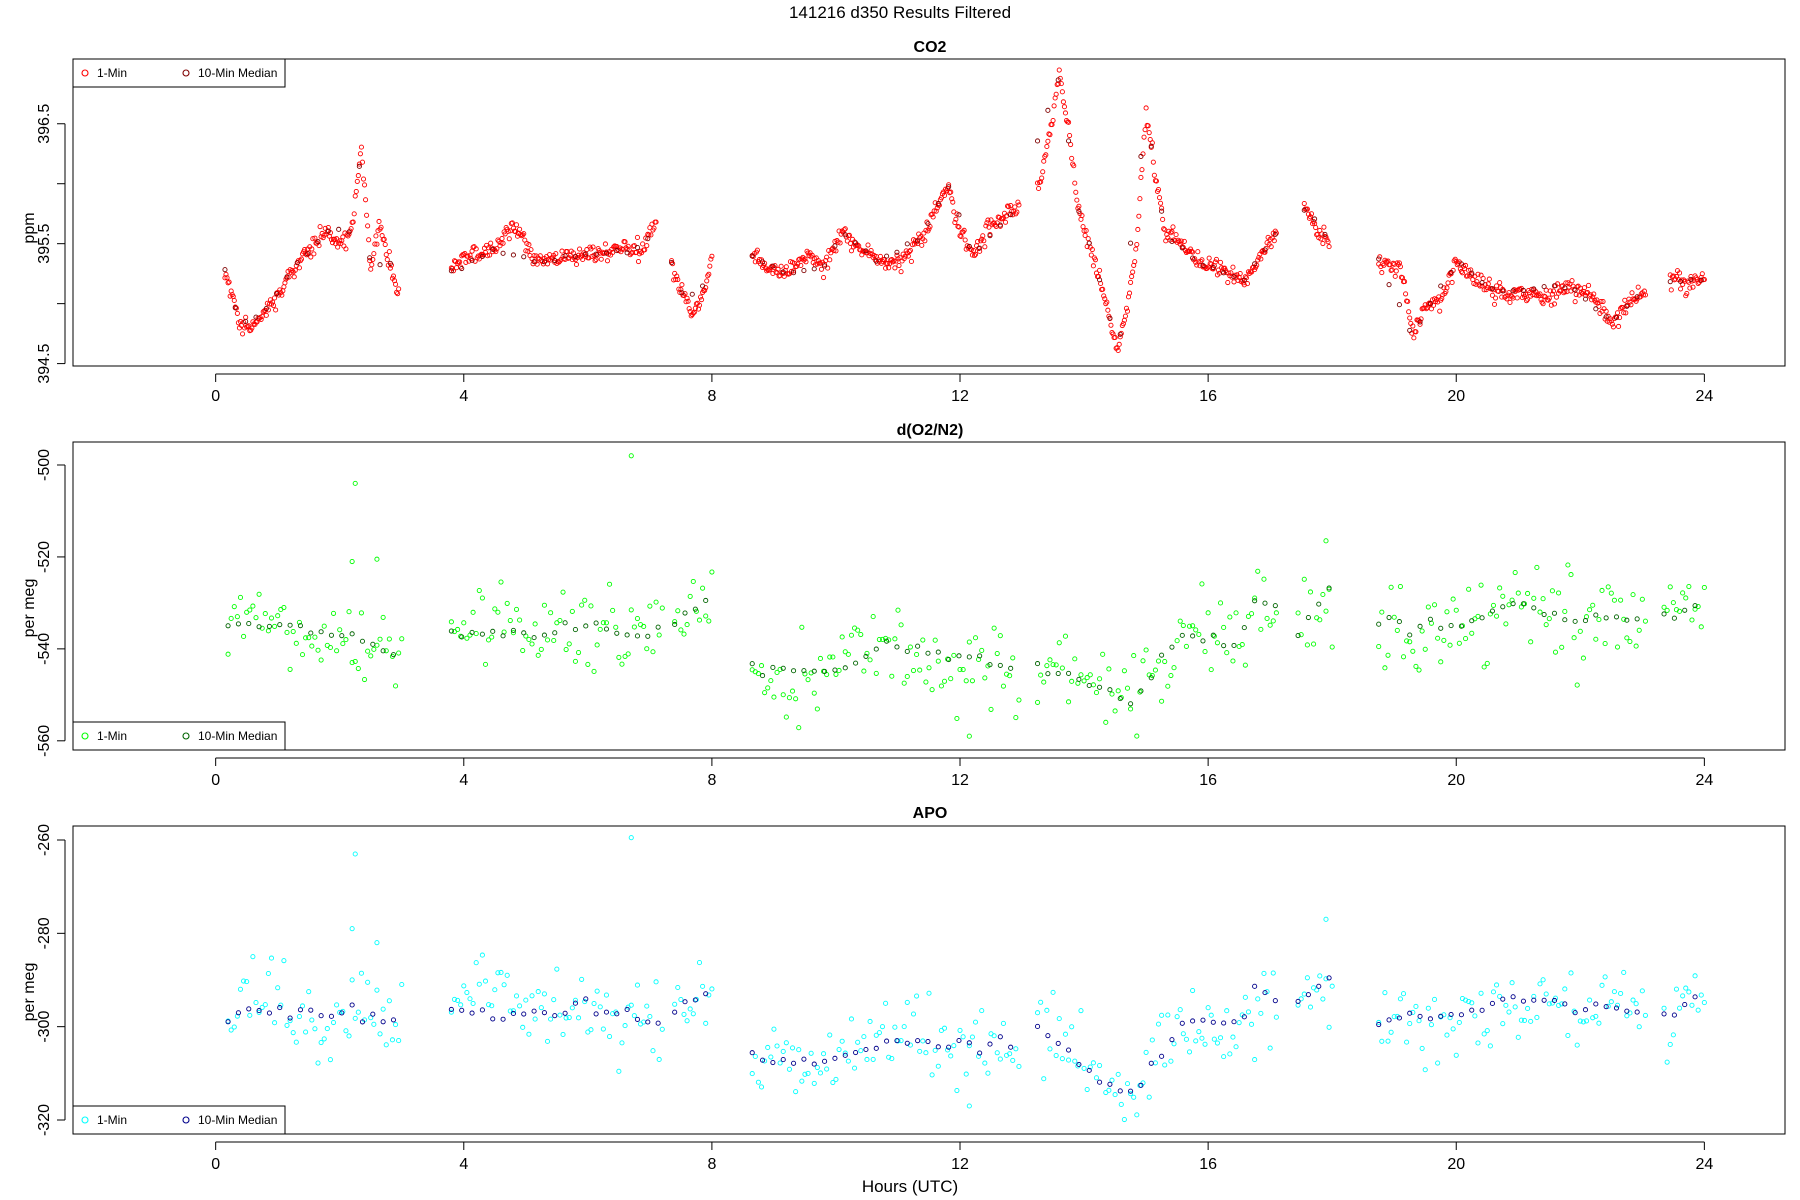 The image size is (1800, 1200). What do you see at coordinates (463, 1164) in the screenshot?
I see `apo-x-tick-label: 4` at bounding box center [463, 1164].